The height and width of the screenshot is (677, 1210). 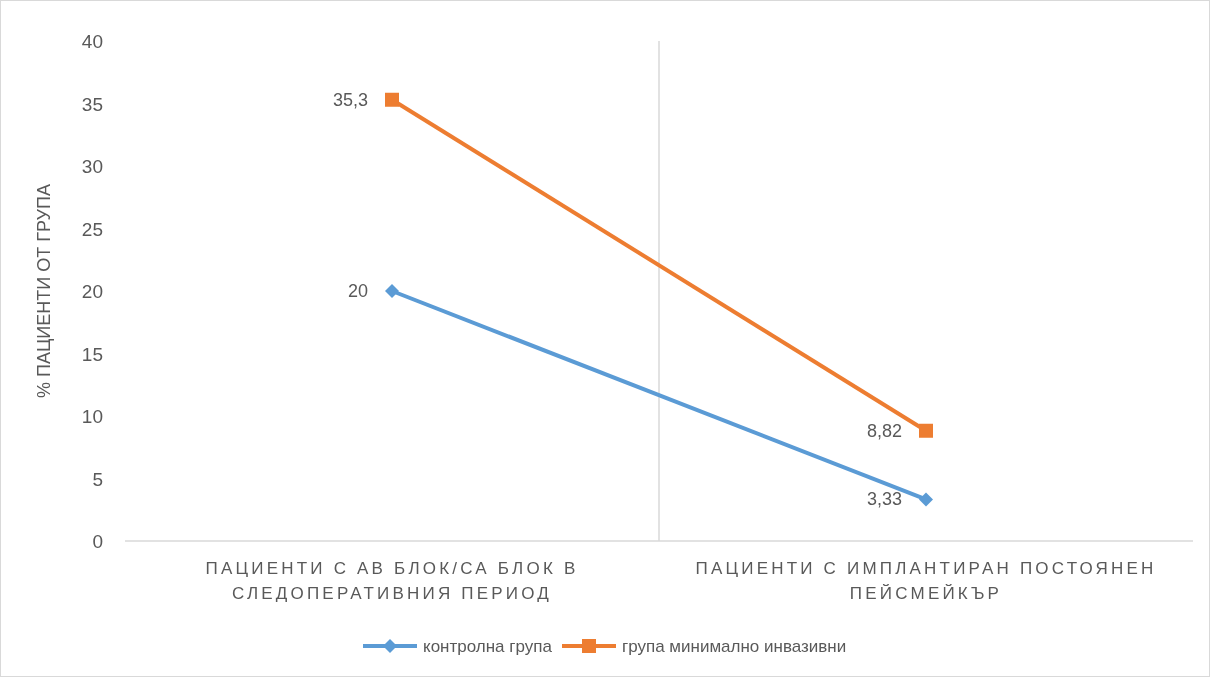 I want to click on data-label: 3,33, so click(x=884, y=499).